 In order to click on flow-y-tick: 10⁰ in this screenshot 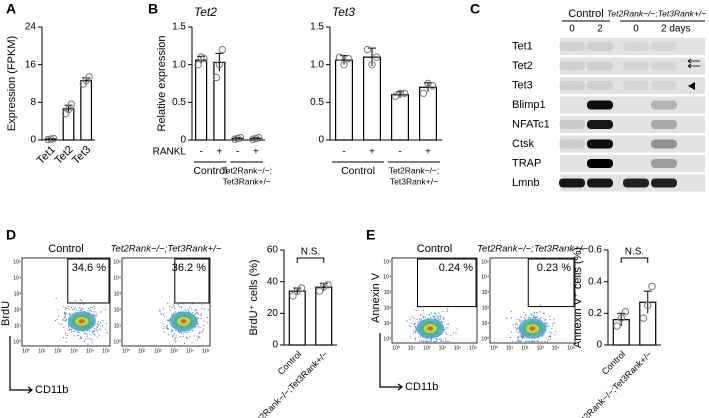, I will do `click(485, 339)`.